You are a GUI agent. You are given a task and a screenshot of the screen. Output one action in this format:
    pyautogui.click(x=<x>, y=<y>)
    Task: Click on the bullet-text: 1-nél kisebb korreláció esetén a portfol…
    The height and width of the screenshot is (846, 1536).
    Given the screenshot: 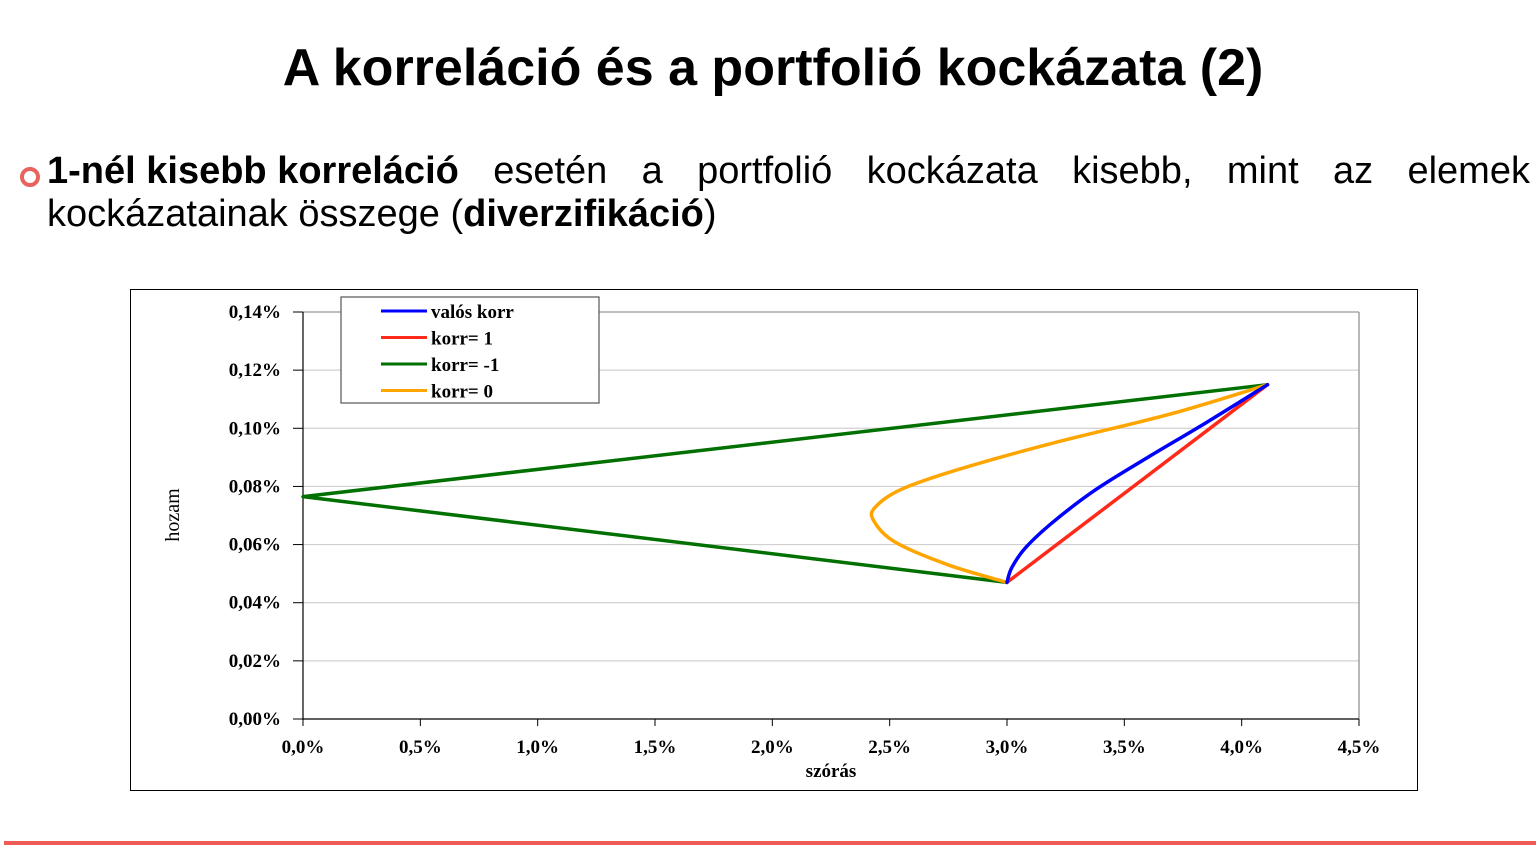 What is the action you would take?
    pyautogui.click(x=788, y=193)
    